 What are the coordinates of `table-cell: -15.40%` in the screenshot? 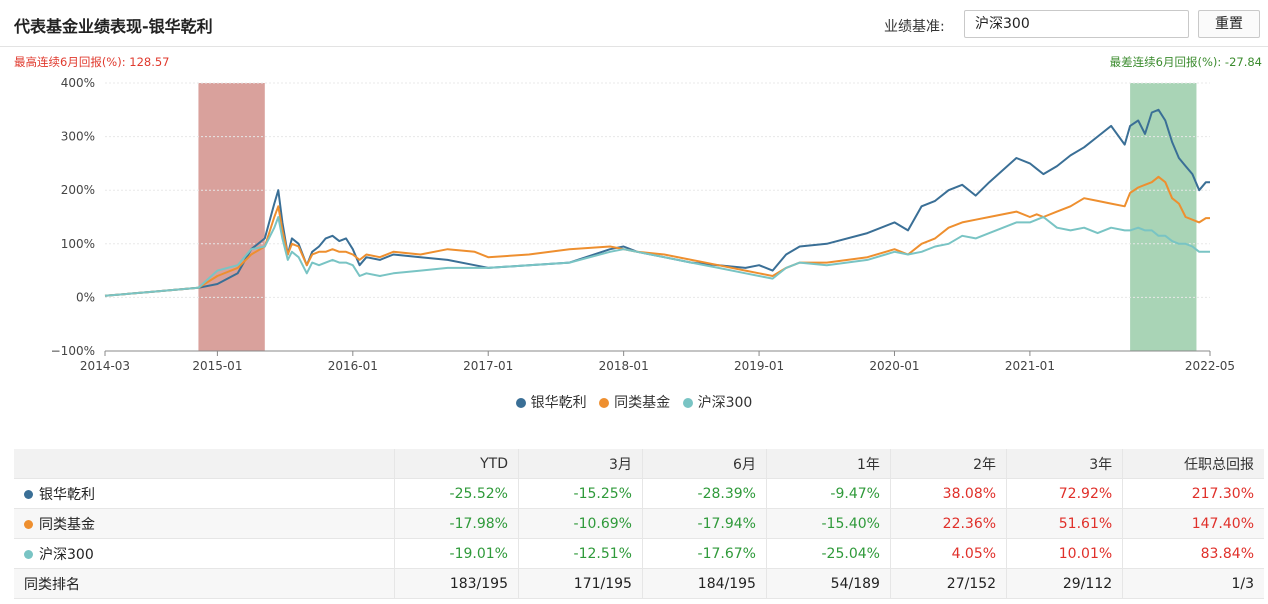 It's located at (828, 523).